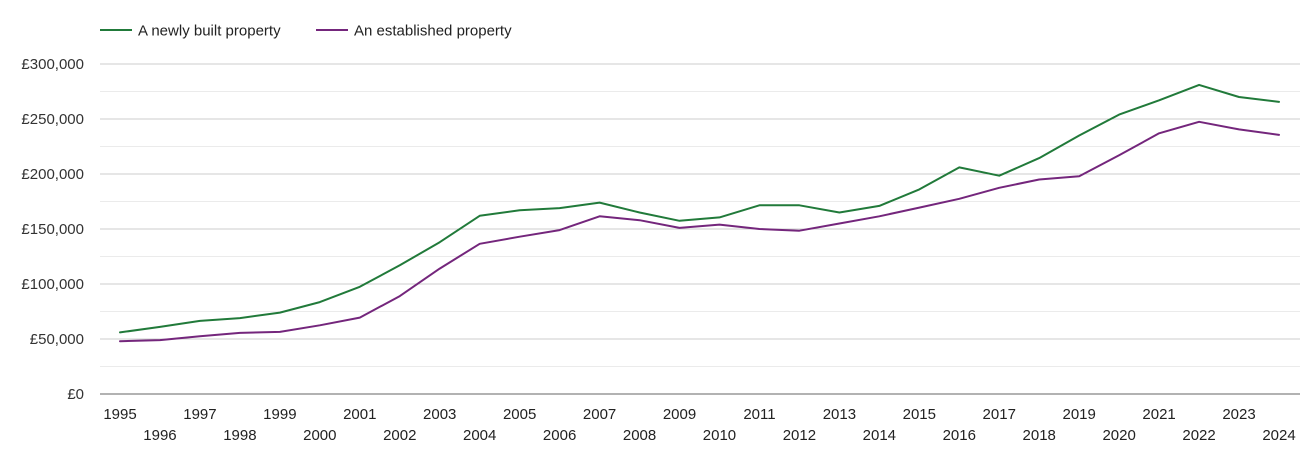 The width and height of the screenshot is (1305, 455). Describe the element at coordinates (759, 414) in the screenshot. I see `x-tick-label: 2011` at that location.